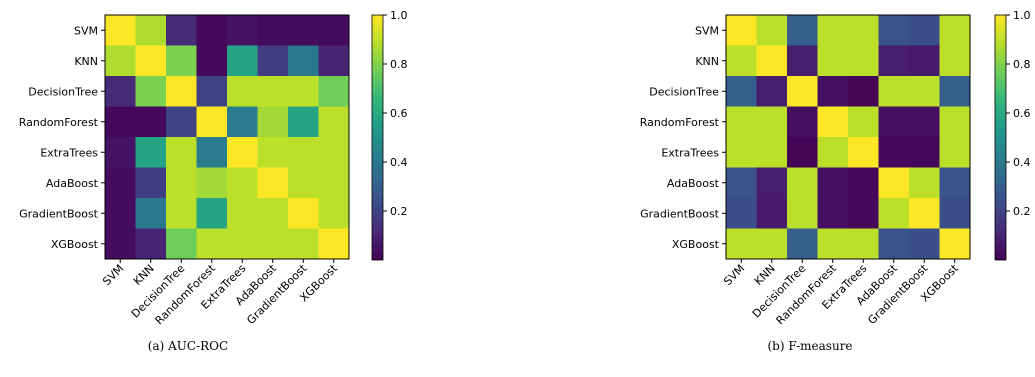 The width and height of the screenshot is (1035, 377). Describe the element at coordinates (765, 275) in the screenshot. I see `x-tick-label: KNN` at that location.